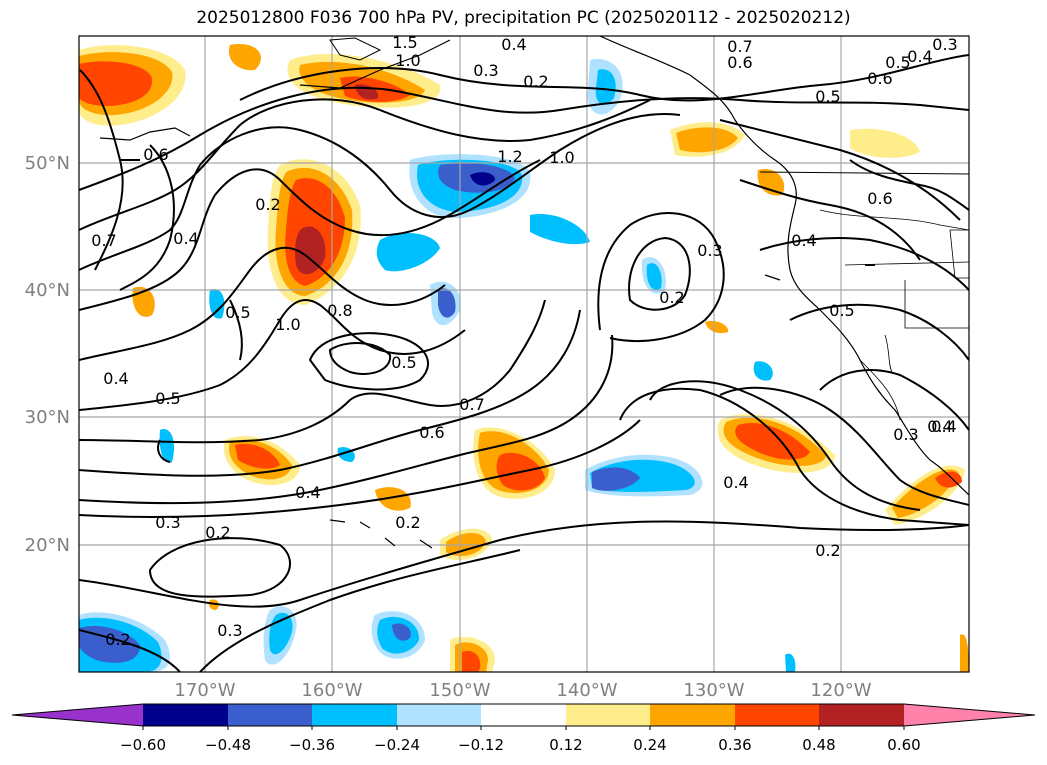 The width and height of the screenshot is (1047, 765). What do you see at coordinates (481, 745) in the screenshot?
I see `colorbar-tick-label: −0.12` at bounding box center [481, 745].